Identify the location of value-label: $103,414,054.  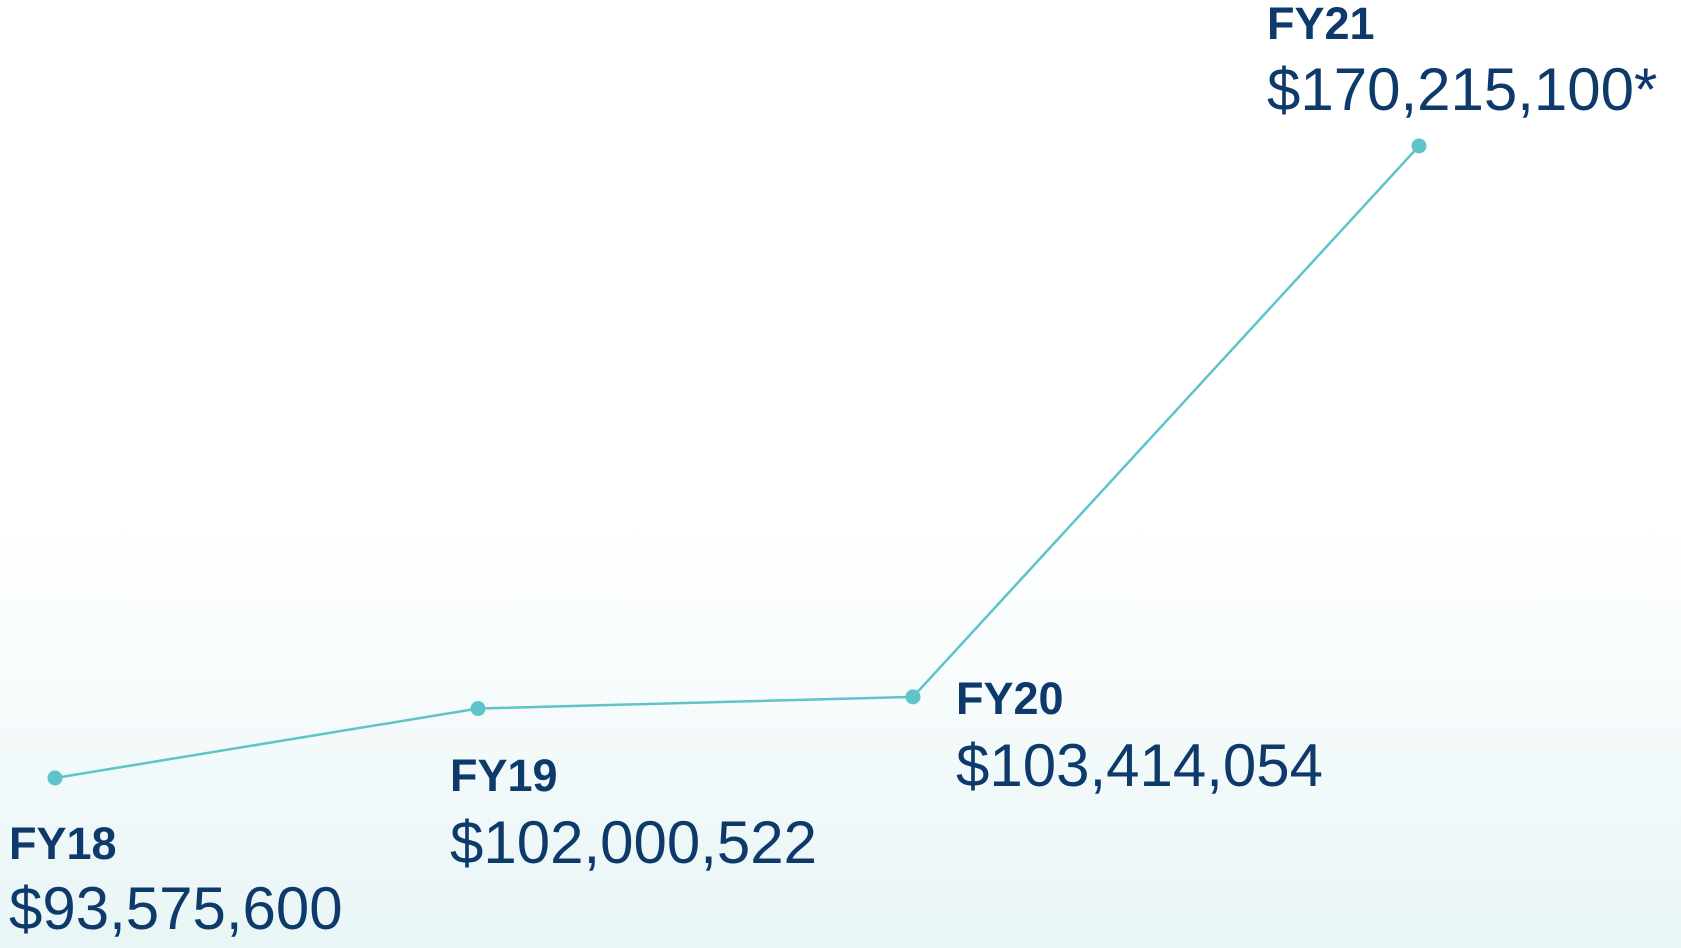
(1139, 765).